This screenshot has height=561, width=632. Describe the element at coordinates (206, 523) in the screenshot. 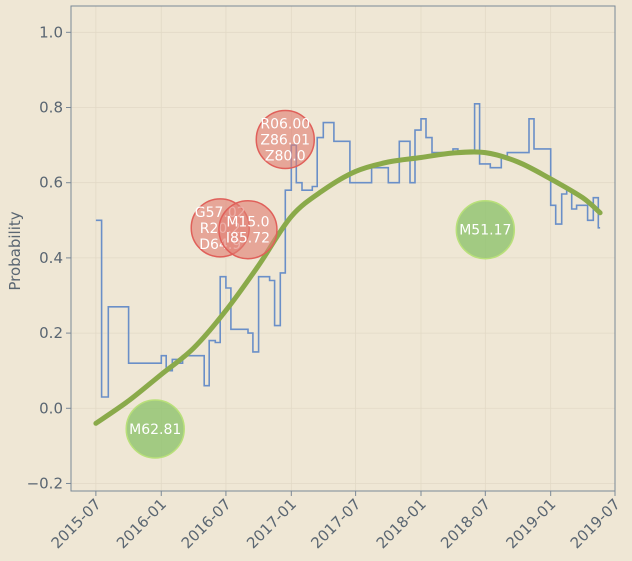

I see `x-tick-label: 2016-07` at that location.